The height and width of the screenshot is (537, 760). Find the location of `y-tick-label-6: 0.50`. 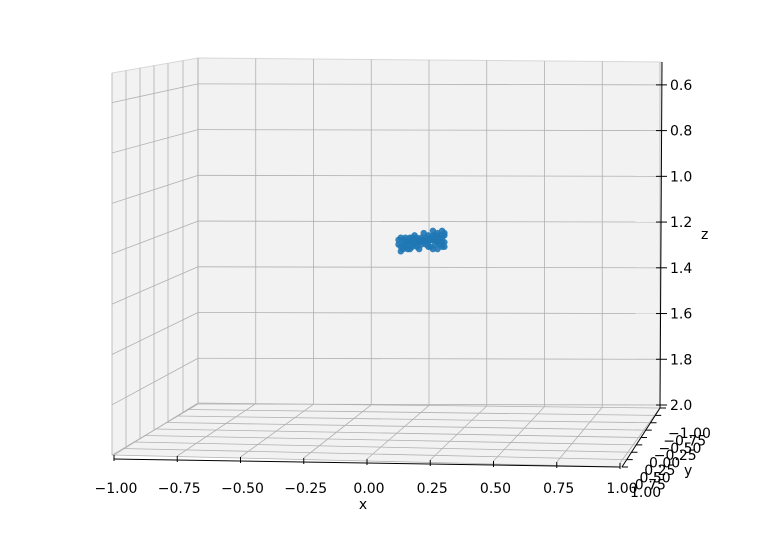

y-tick-label-6: 0.50 is located at coordinates (655, 478).